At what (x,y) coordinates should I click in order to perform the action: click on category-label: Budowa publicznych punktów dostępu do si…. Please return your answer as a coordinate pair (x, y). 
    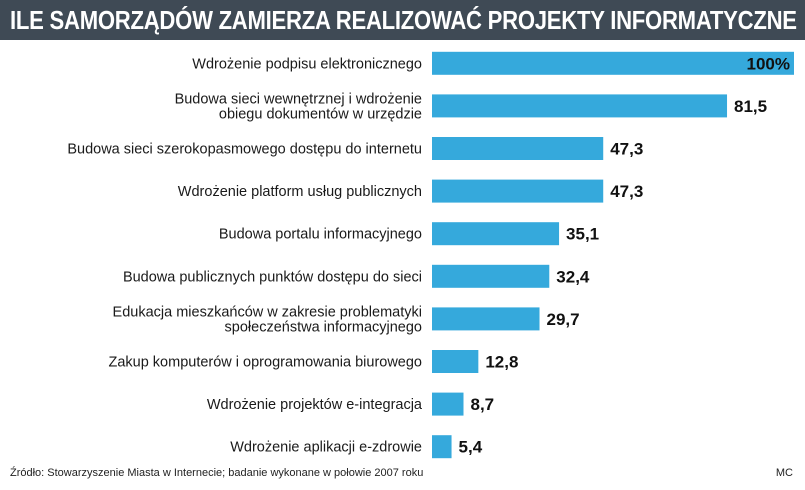
    Looking at the image, I should click on (272, 277).